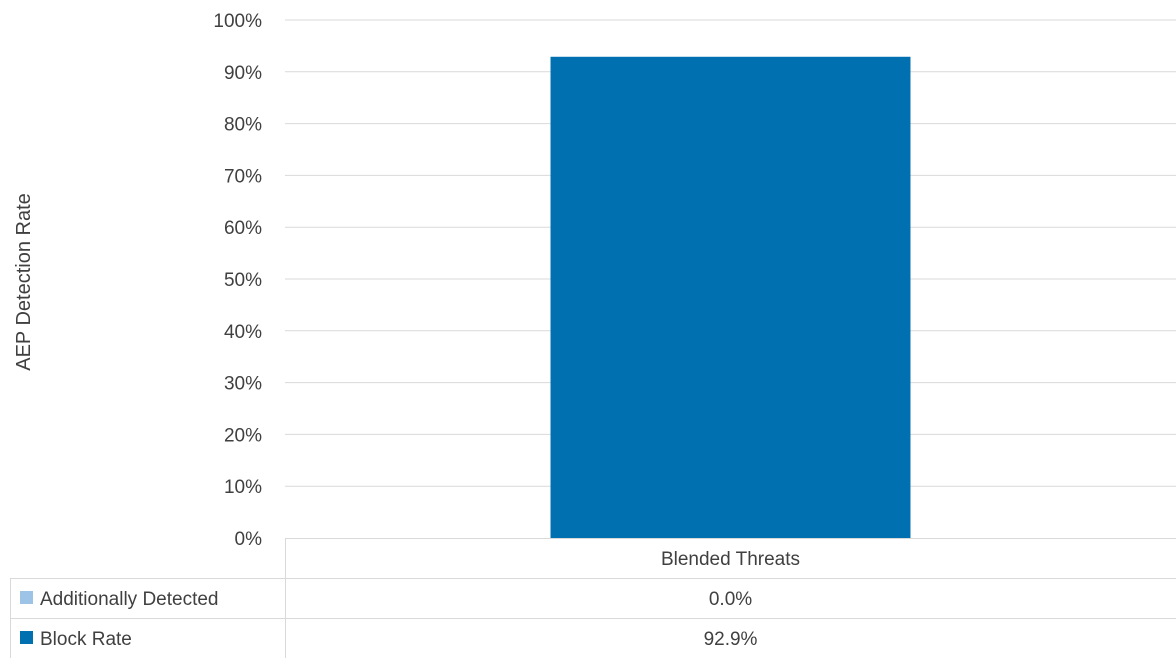 Image resolution: width=1176 pixels, height=659 pixels. What do you see at coordinates (730, 559) in the screenshot?
I see `category-label: Blended Threats` at bounding box center [730, 559].